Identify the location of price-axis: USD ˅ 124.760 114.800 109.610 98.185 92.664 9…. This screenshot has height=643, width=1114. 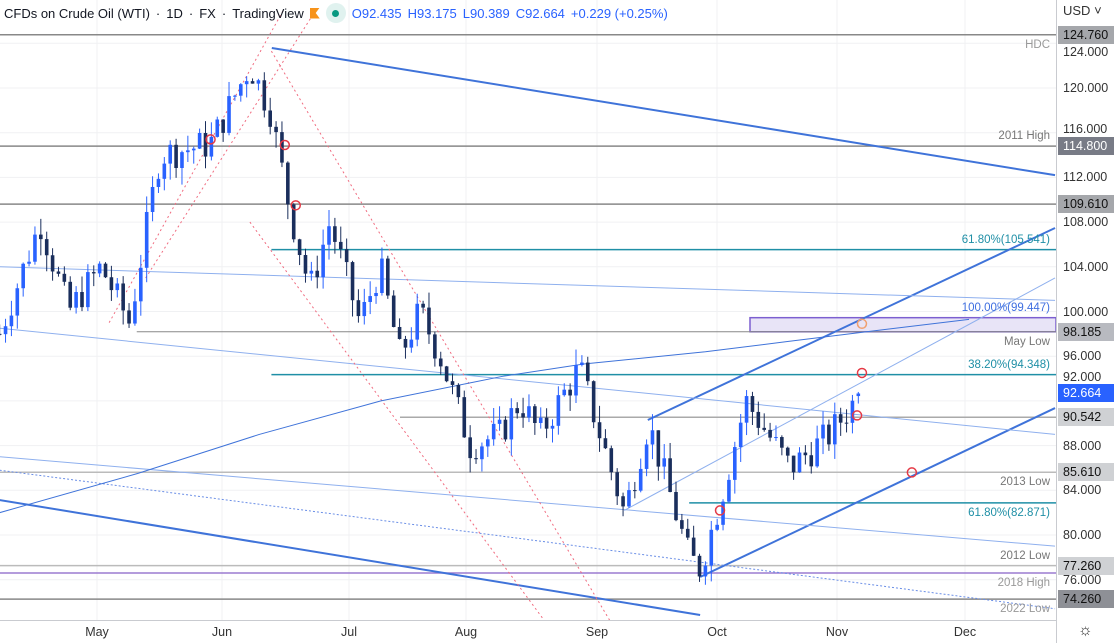
(1085, 321).